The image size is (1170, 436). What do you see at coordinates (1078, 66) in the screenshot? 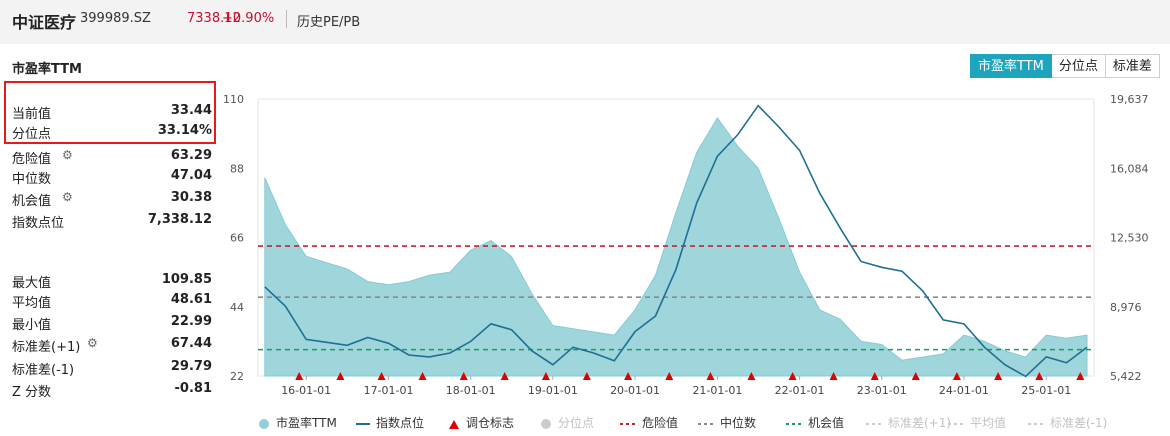
I see `tab-percentile: 分位点` at bounding box center [1078, 66].